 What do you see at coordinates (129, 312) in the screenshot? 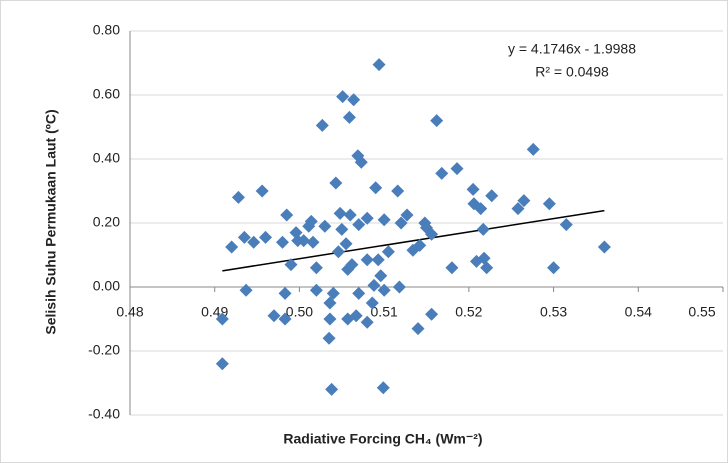
I see `x-tick-label: 0.48` at bounding box center [129, 312].